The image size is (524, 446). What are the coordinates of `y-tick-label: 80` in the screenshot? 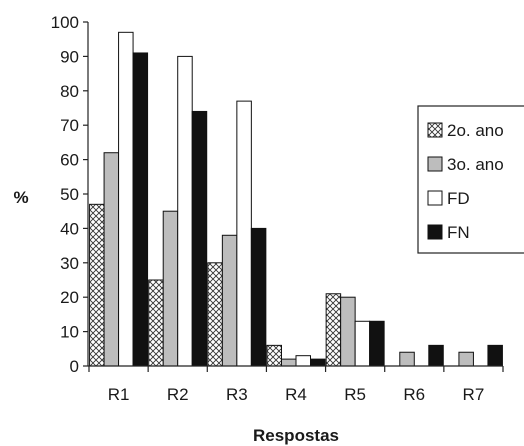 It's located at (69, 91).